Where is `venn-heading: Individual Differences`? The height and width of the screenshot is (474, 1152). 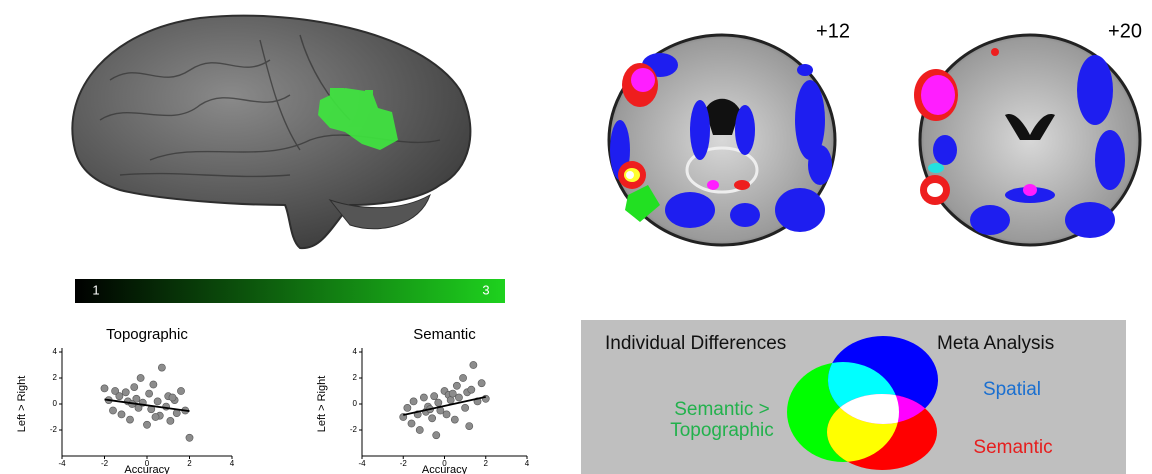 venn-heading: Individual Differences is located at coordinates (695, 343).